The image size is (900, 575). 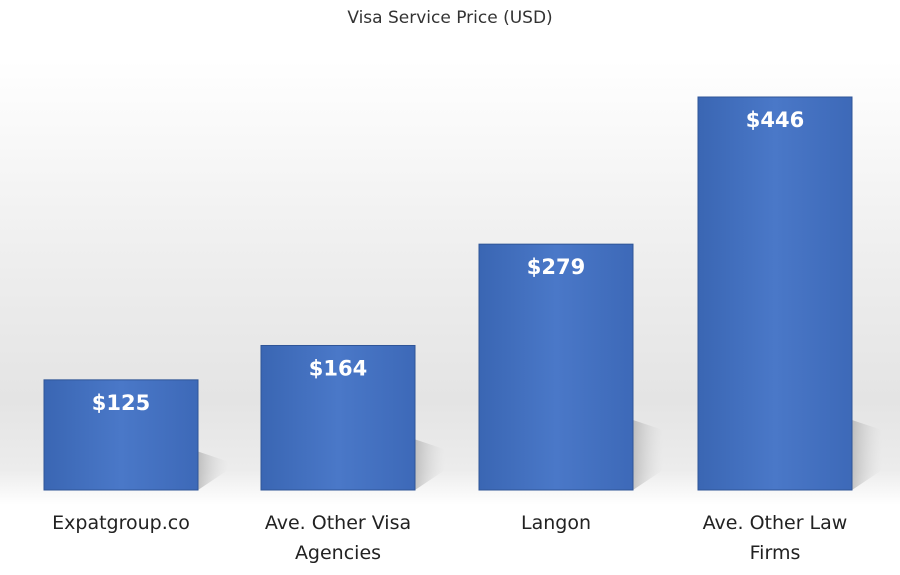 What do you see at coordinates (775, 538) in the screenshot?
I see `category-label: Ave. Other Law Firms` at bounding box center [775, 538].